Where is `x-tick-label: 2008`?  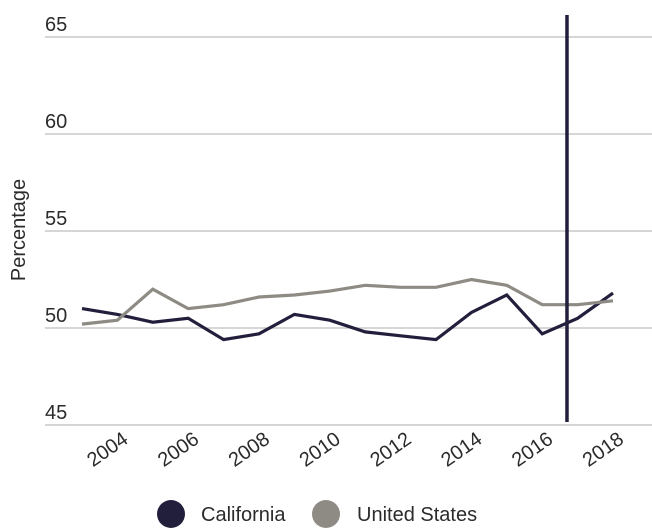 x-tick-label: 2008 is located at coordinates (249, 450).